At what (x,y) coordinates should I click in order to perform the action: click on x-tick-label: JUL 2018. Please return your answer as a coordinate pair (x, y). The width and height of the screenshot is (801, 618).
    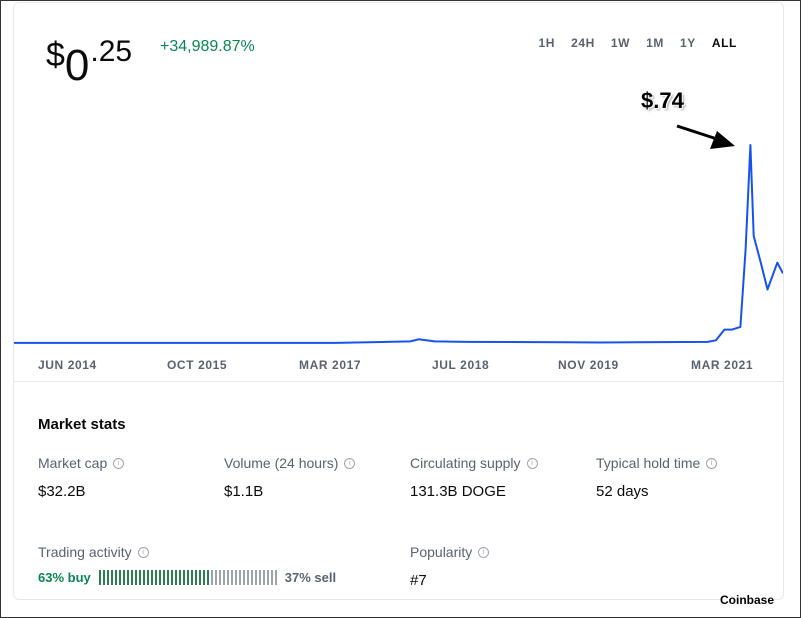
    Looking at the image, I should click on (461, 365).